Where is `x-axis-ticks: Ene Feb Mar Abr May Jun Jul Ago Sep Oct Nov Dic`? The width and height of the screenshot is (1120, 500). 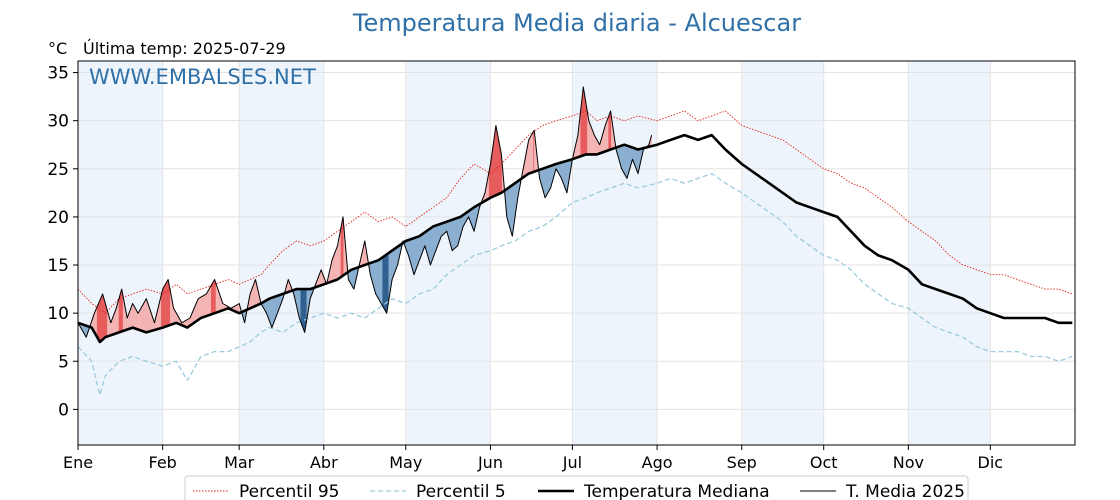 x-axis-ticks: Ene Feb Mar Abr May Jun Jul Ago Sep Oct Nov Dic is located at coordinates (533, 458).